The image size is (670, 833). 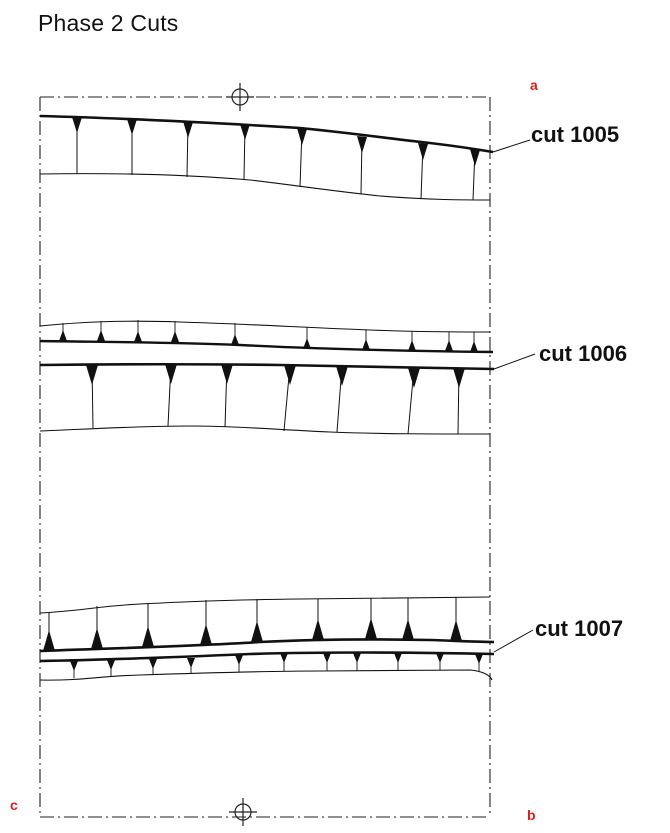 I want to click on cut-1006-upper-profile, so click(x=265, y=326).